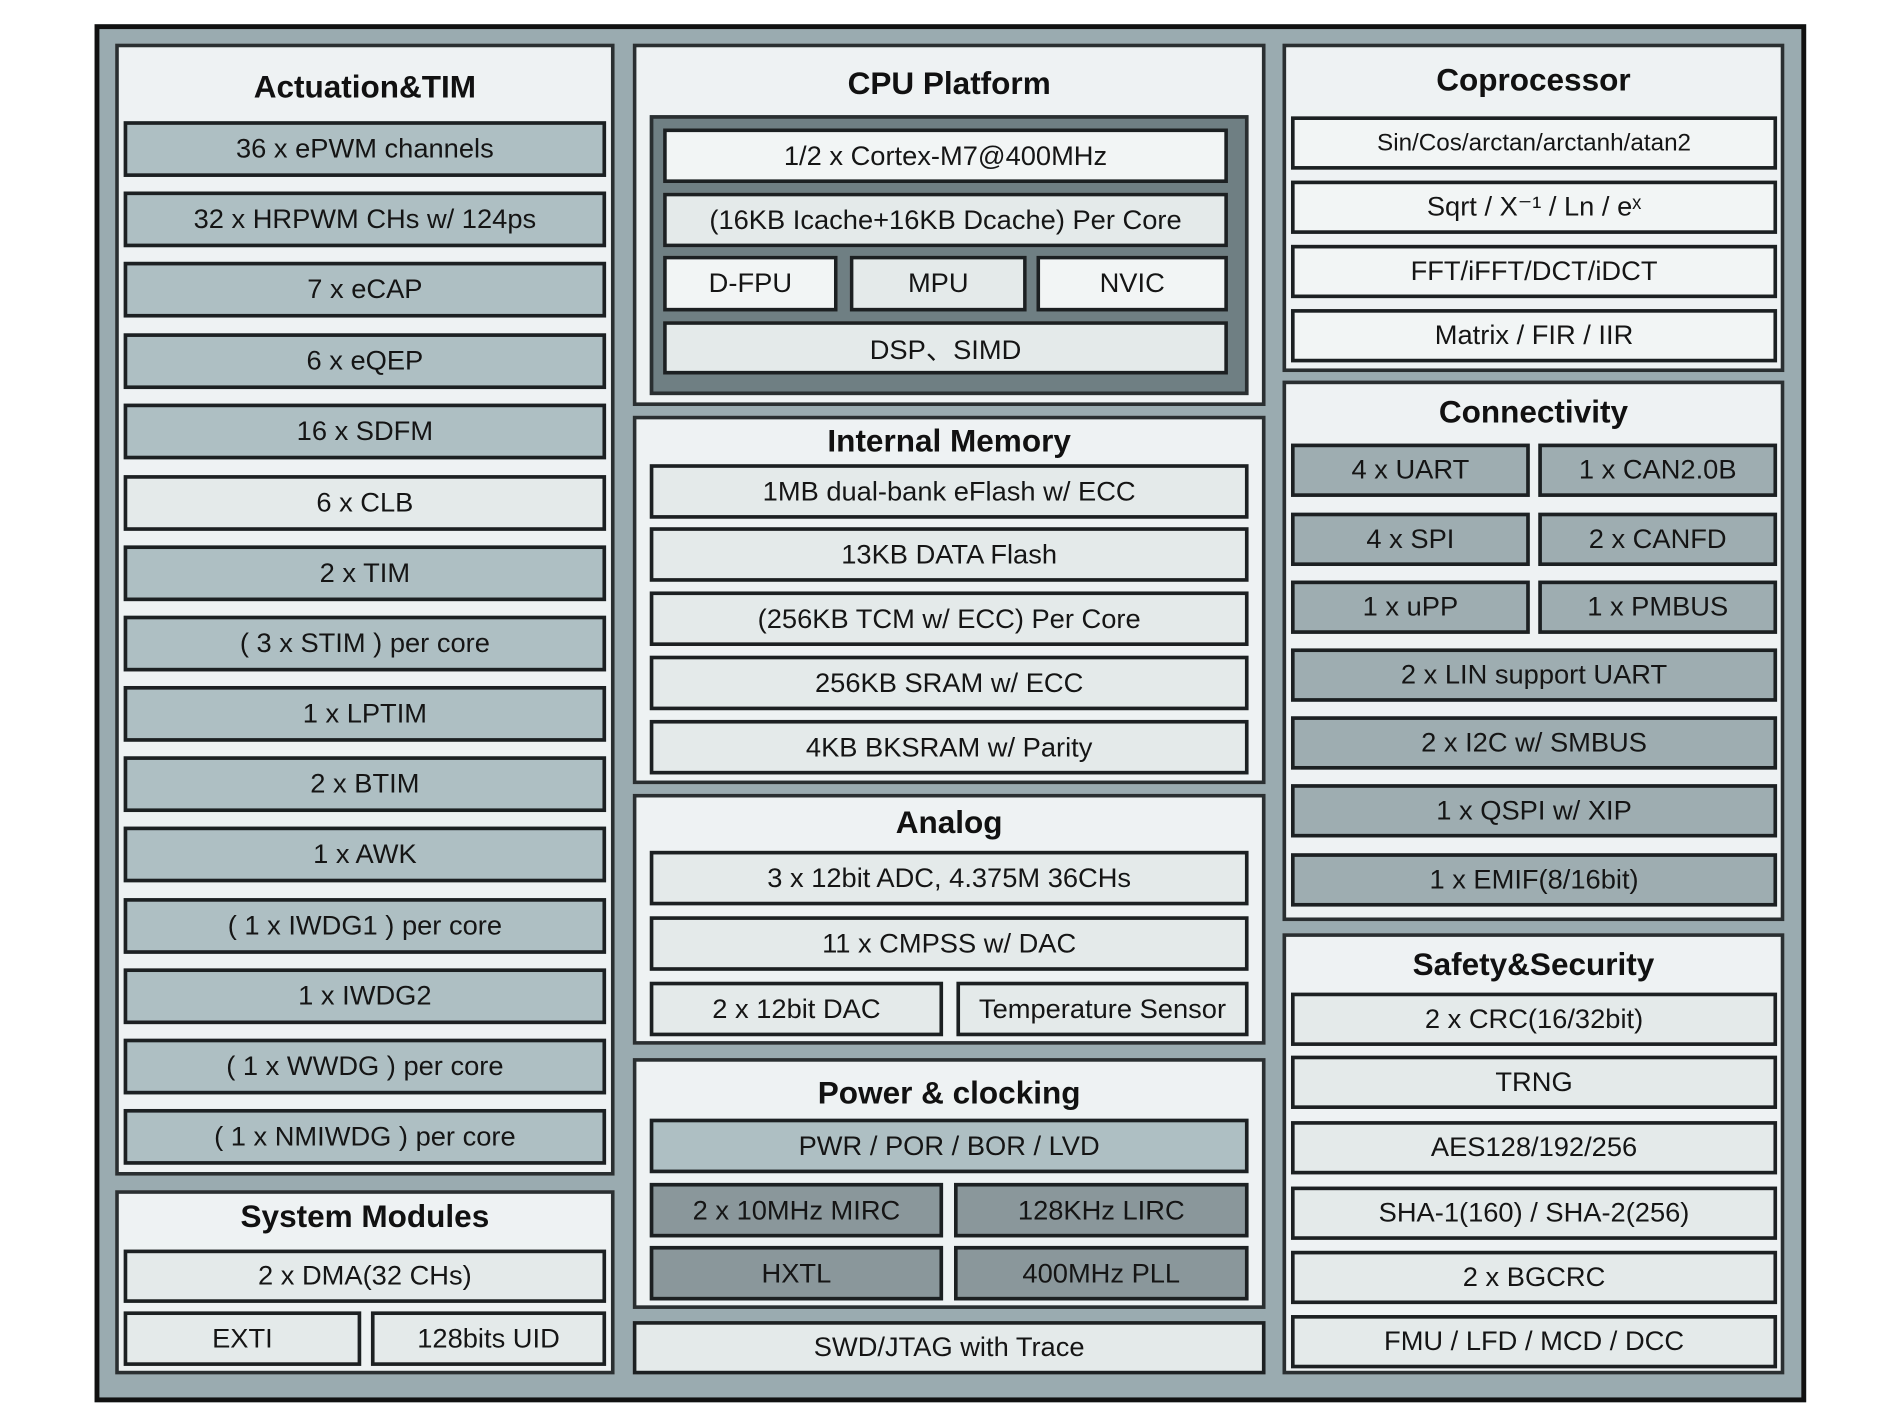 The image size is (1891, 1418). Describe the element at coordinates (1410, 607) in the screenshot. I see `connectivity-block: 1 x uPP` at that location.